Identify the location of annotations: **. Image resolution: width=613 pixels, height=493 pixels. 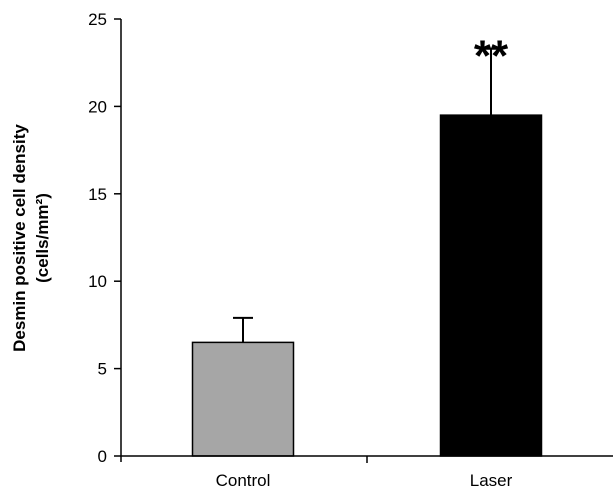
(491, 56).